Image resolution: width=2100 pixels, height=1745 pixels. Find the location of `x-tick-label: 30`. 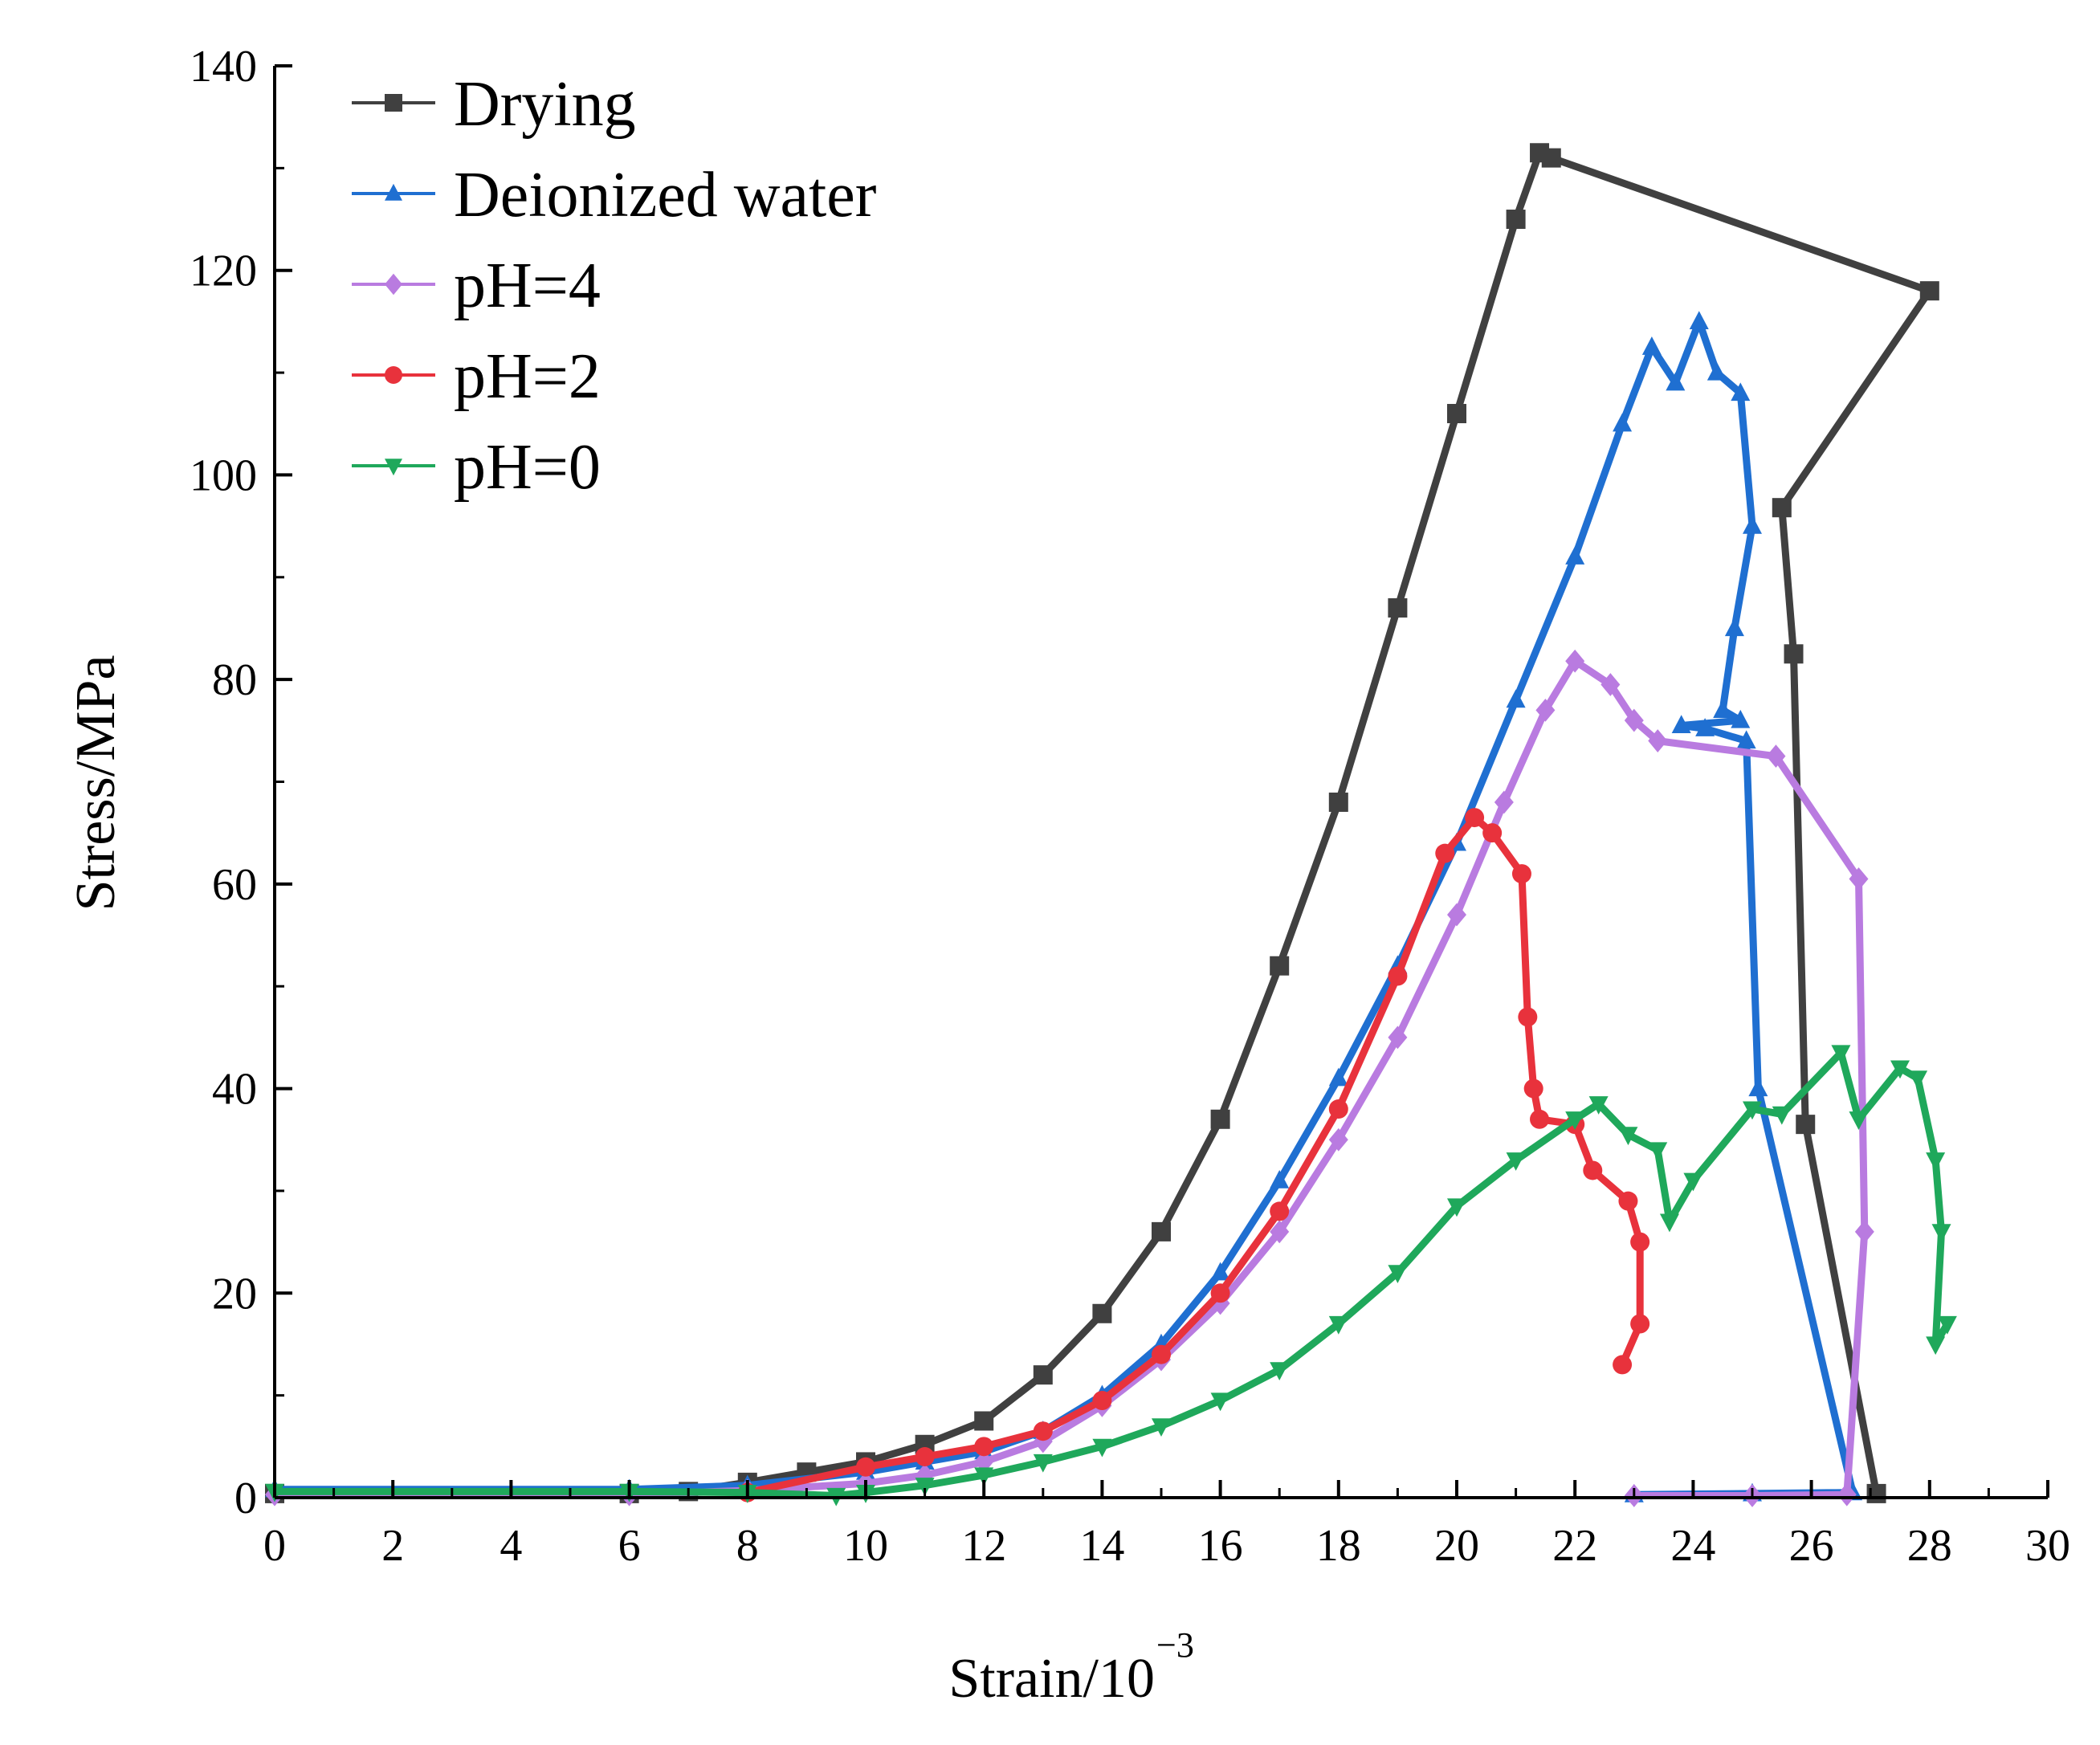

x-tick-label: 30 is located at coordinates (2047, 1546).